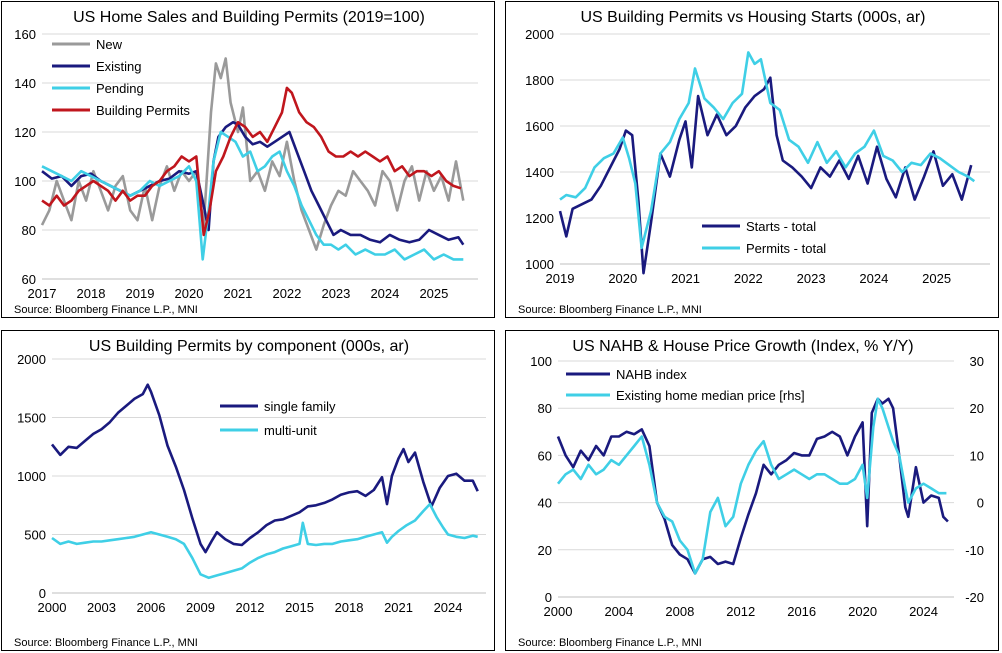 This screenshot has height=653, width=1002. Describe the element at coordinates (101, 607) in the screenshot. I see `x-tick-label: 2003` at that location.